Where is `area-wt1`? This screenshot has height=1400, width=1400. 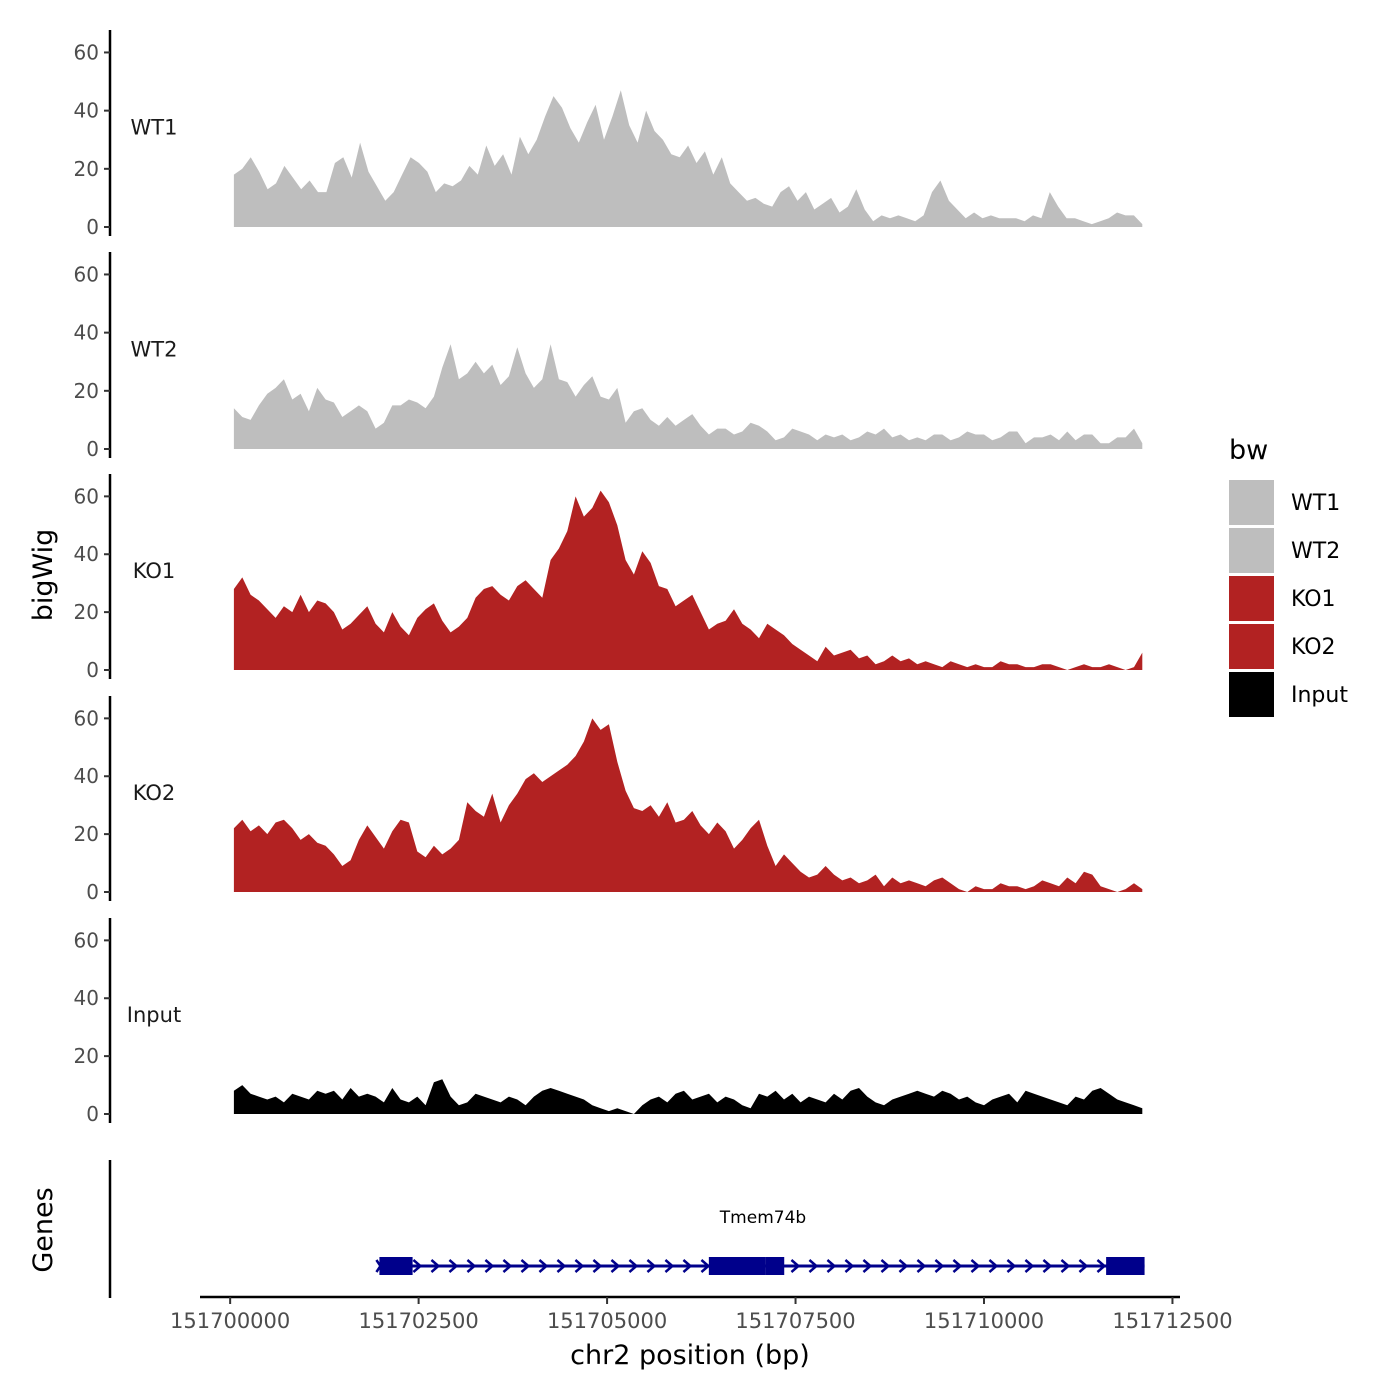
area-wt1 is located at coordinates (688, 158).